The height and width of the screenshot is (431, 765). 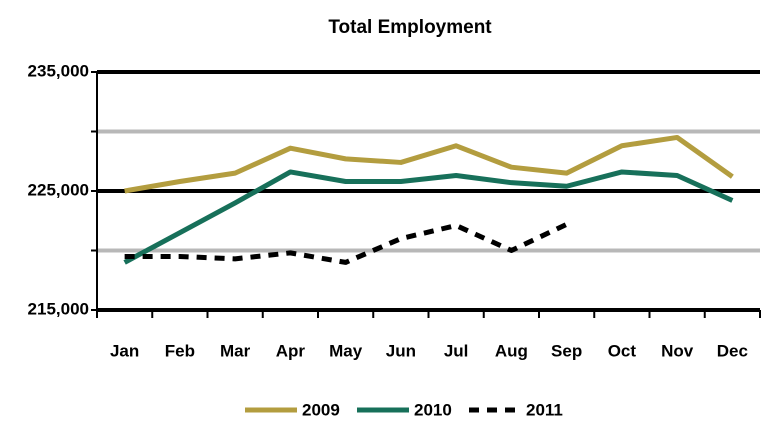 What do you see at coordinates (544, 409) in the screenshot?
I see `legend-label: 2011` at bounding box center [544, 409].